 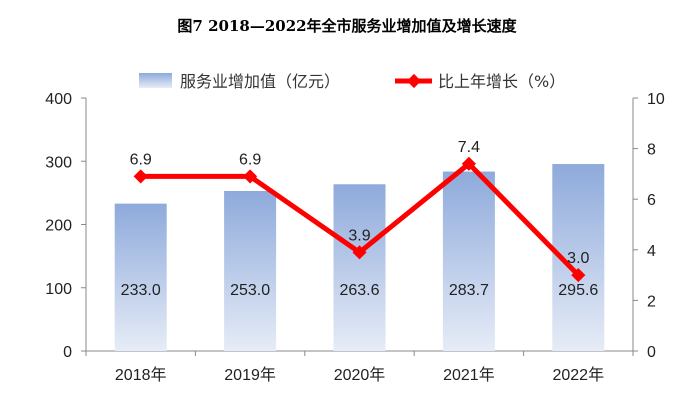 What do you see at coordinates (359, 235) in the screenshot?
I see `line-value-label: 3.9` at bounding box center [359, 235].